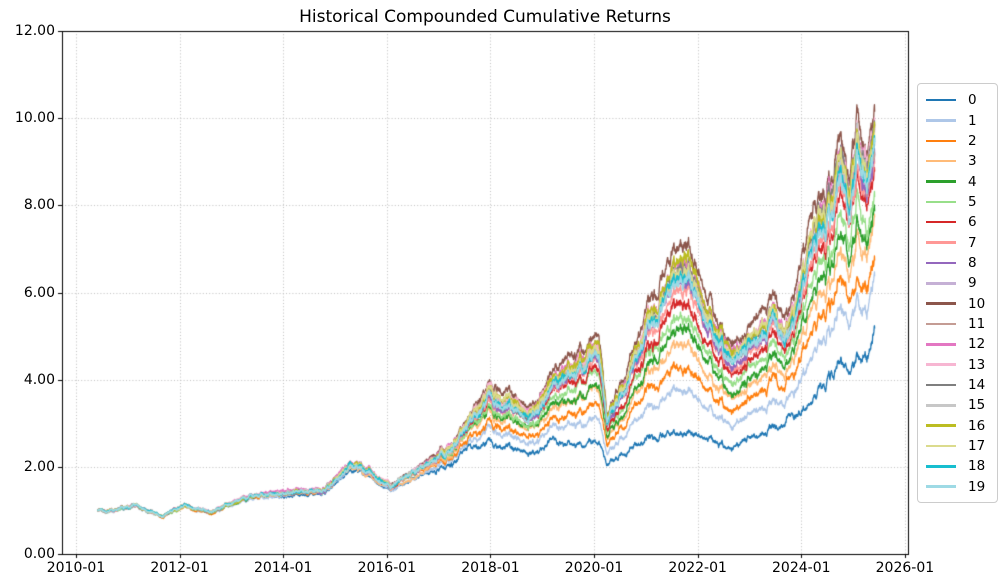  I want to click on legend-item-label: 10, so click(977, 303).